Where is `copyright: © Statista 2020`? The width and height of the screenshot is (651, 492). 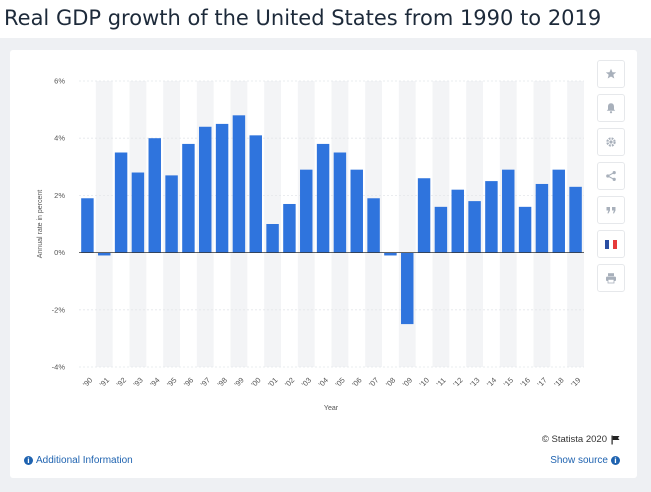
copyright: © Statista 2020 is located at coordinates (581, 439).